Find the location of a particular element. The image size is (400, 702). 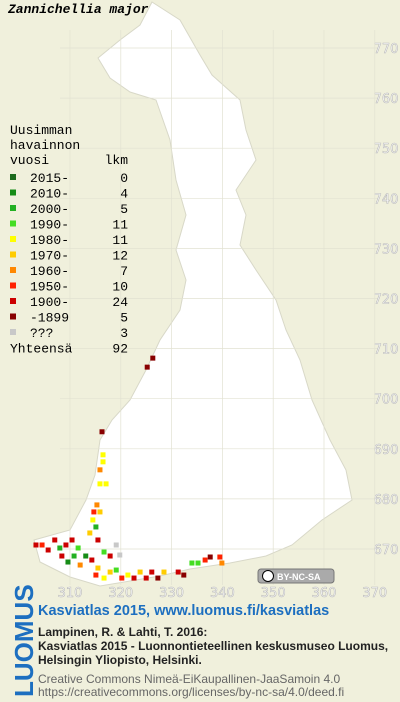

northing-label: 670 is located at coordinates (386, 550).